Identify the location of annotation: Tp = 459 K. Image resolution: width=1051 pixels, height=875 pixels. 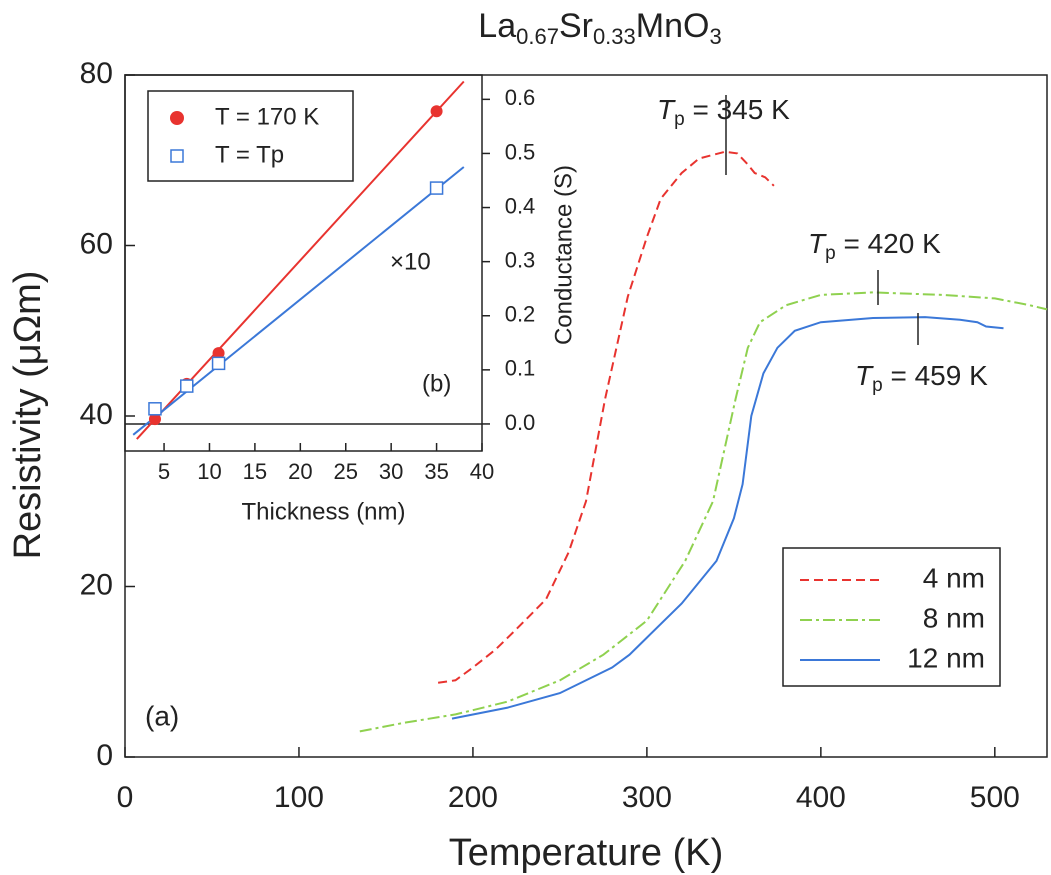
(921, 378).